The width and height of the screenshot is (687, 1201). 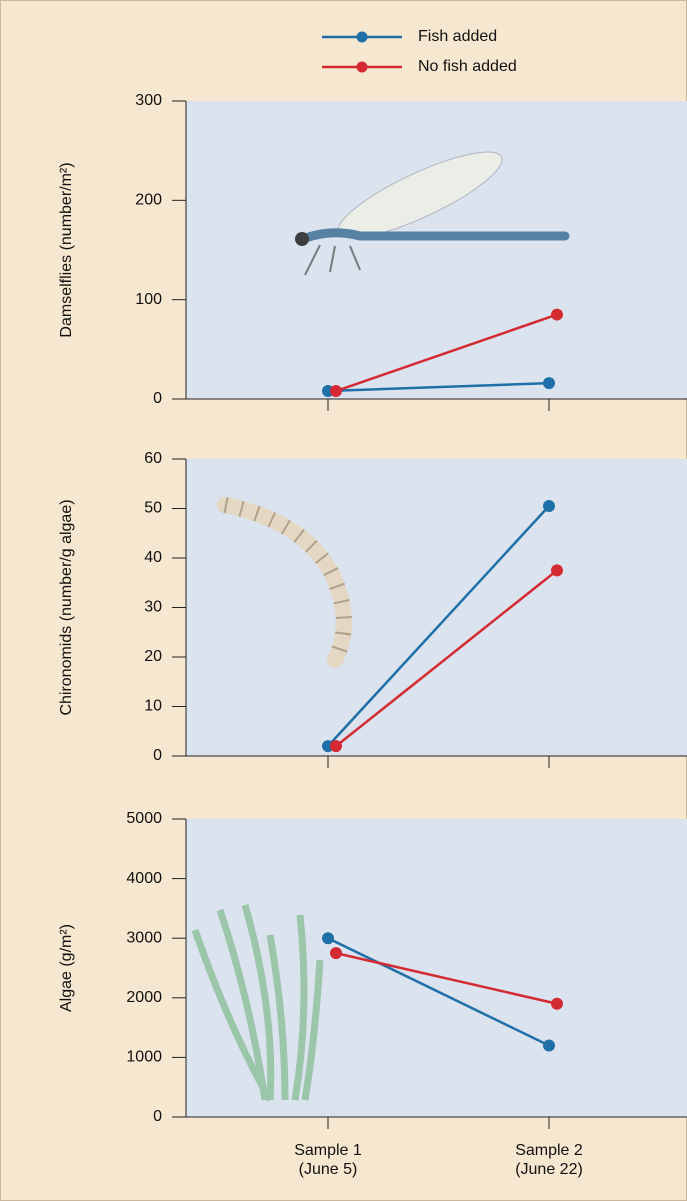 What do you see at coordinates (332, 260) in the screenshot?
I see `legs` at bounding box center [332, 260].